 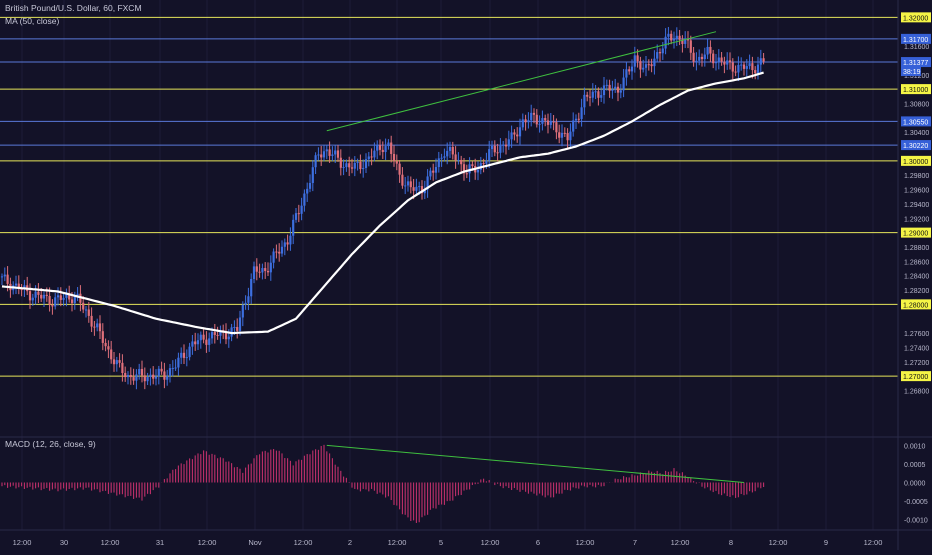 I want to click on price-tick-label: 1.29200, so click(x=916, y=219).